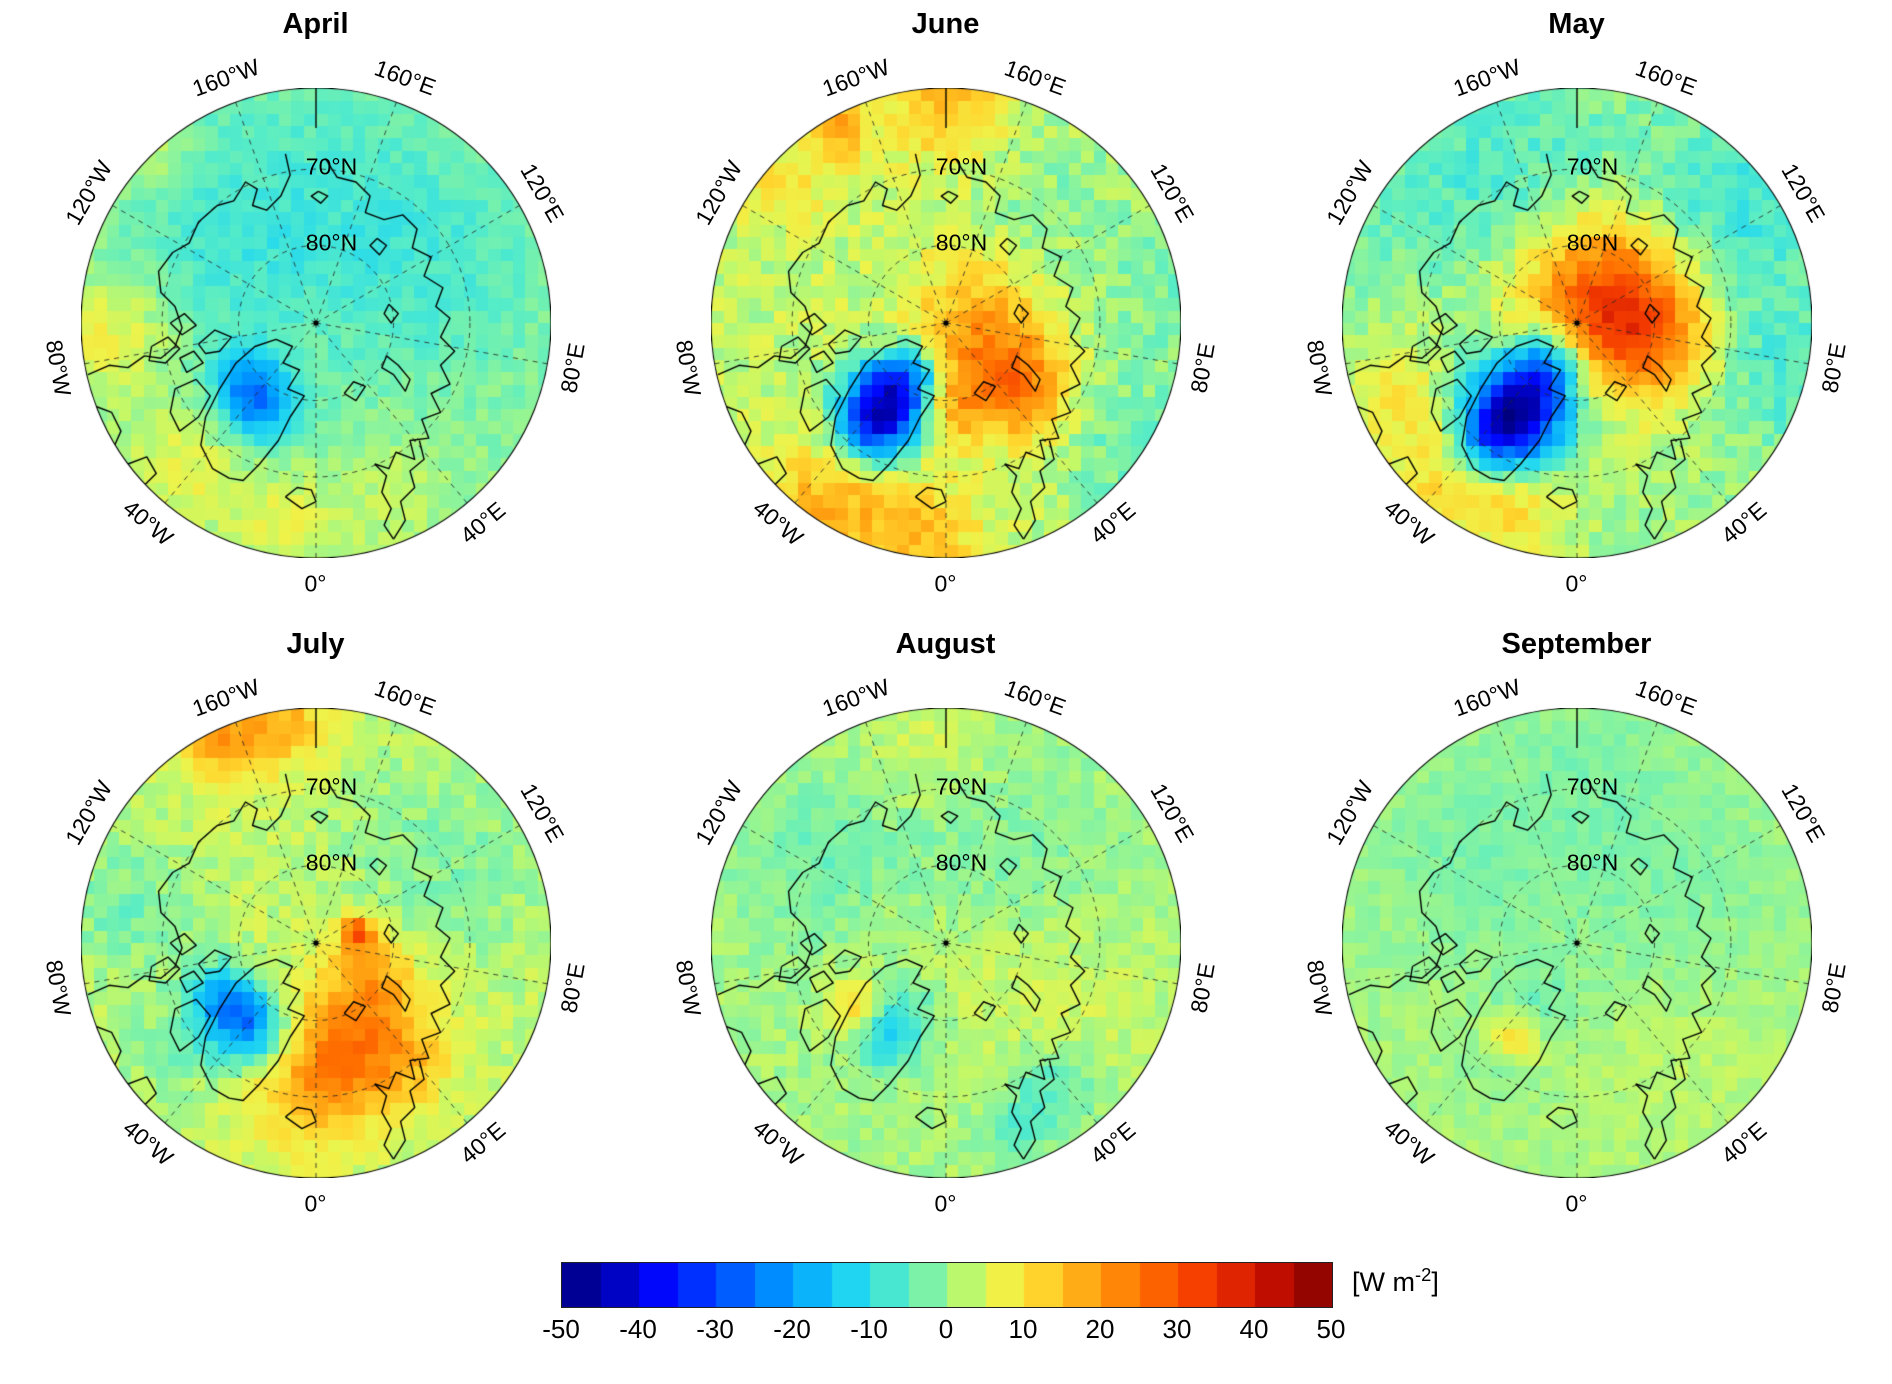 The width and height of the screenshot is (1892, 1384). What do you see at coordinates (315, 943) in the screenshot?
I see `map-canvas-july` at bounding box center [315, 943].